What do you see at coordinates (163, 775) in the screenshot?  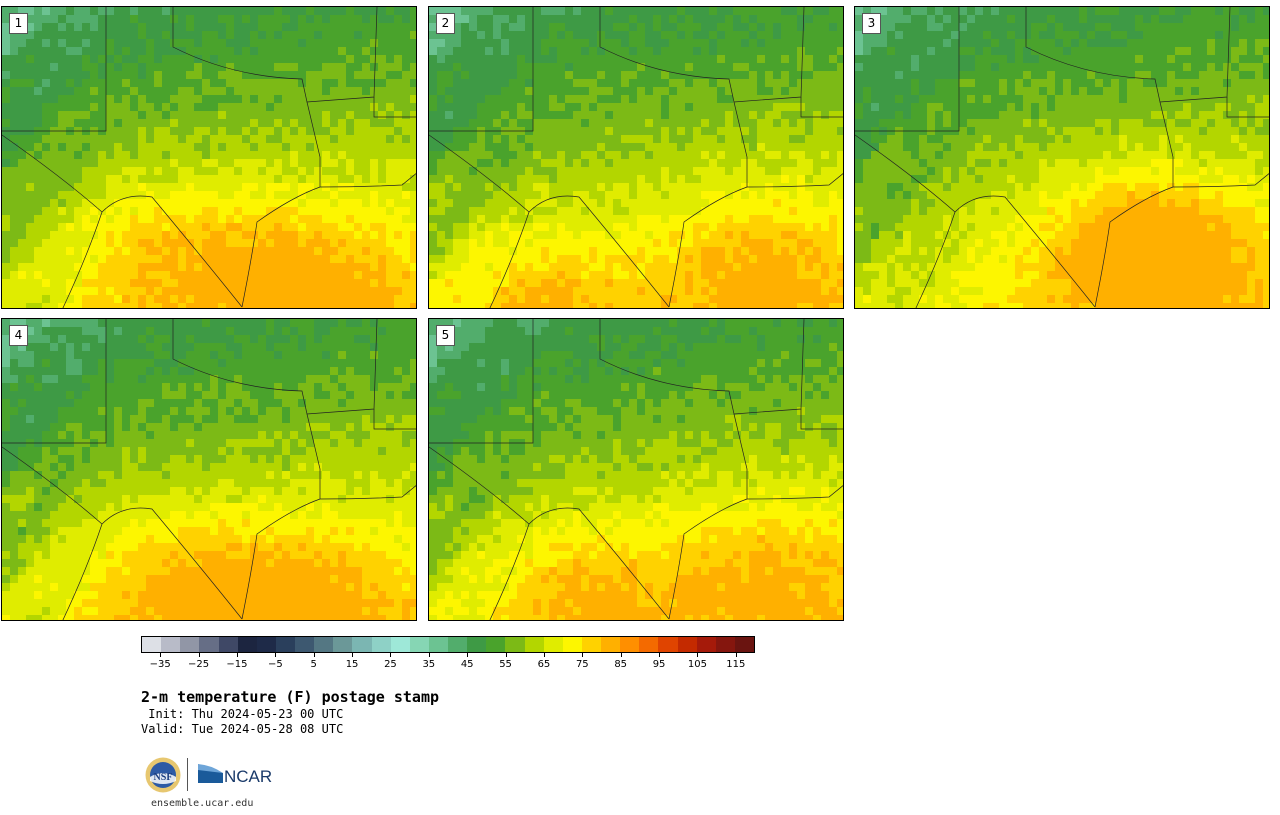 I see `nsf-logo: NSF` at bounding box center [163, 775].